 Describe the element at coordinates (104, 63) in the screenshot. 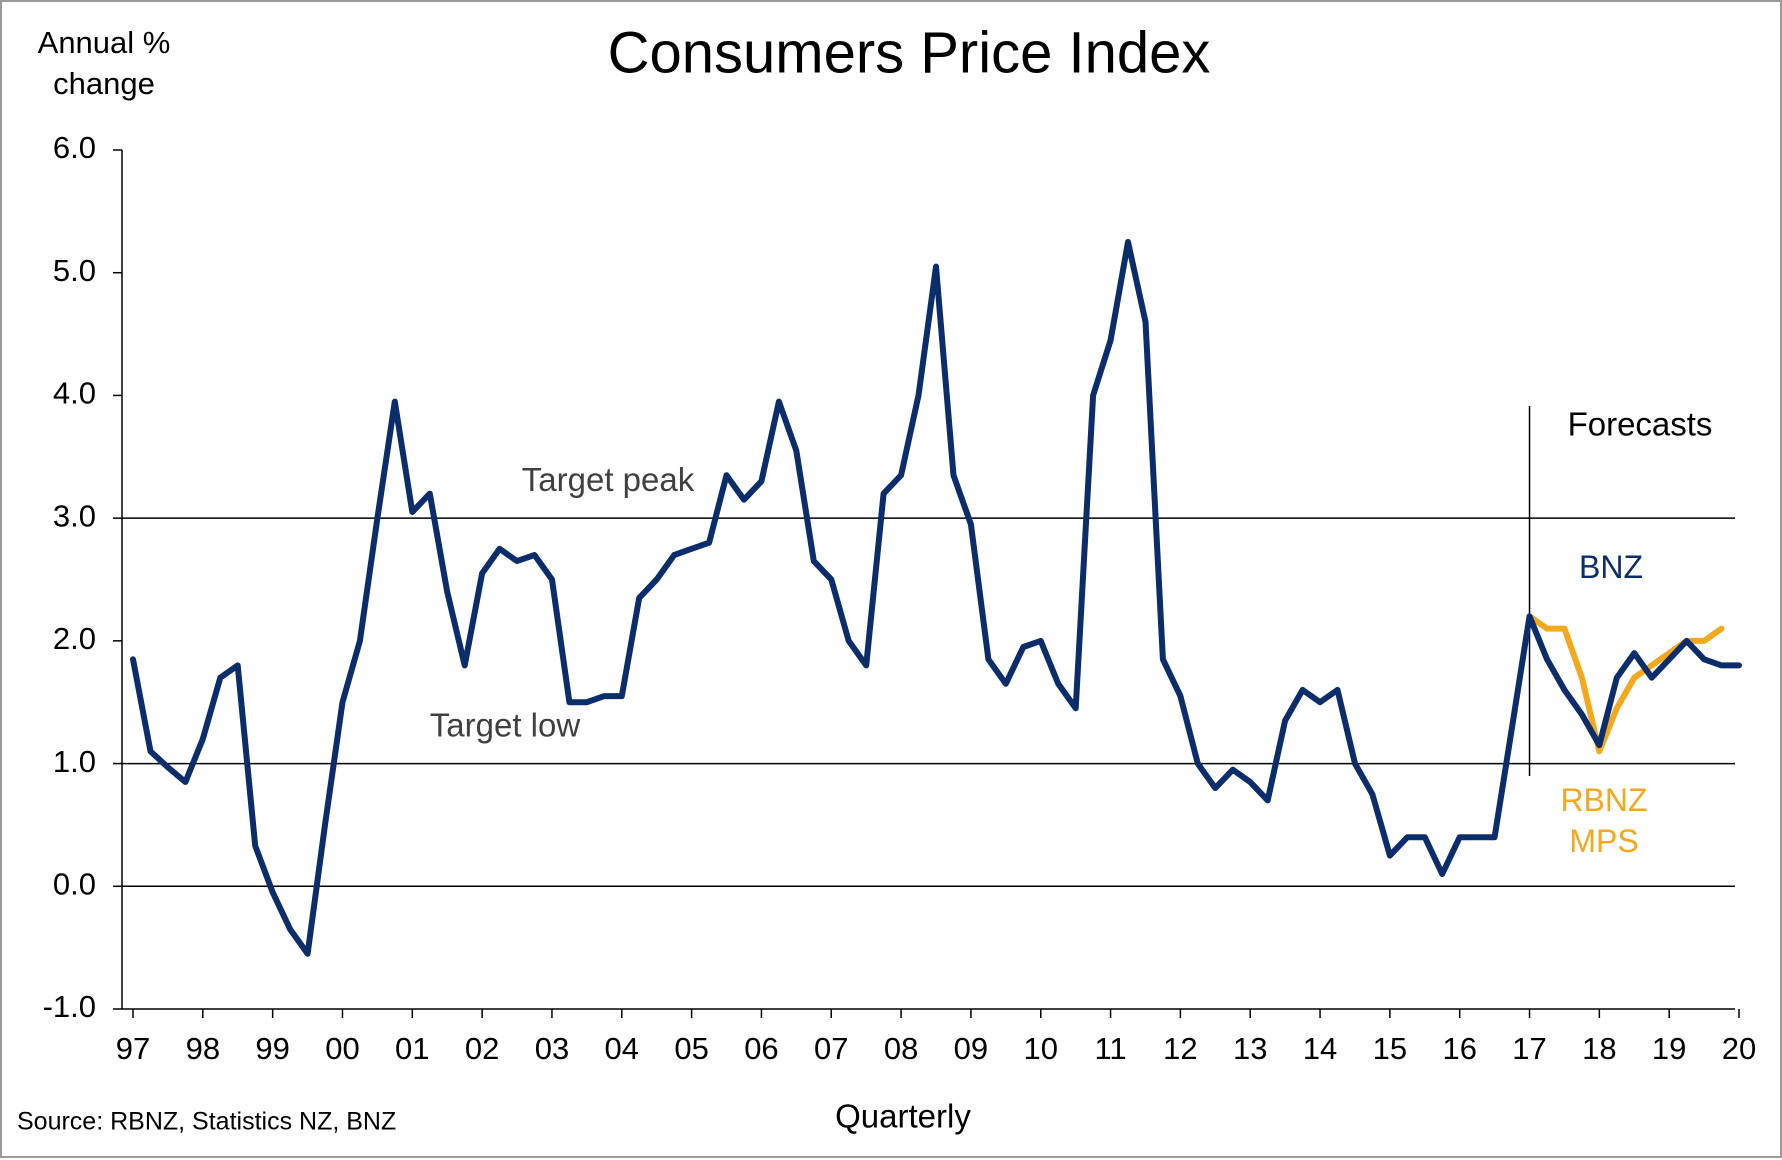

I see `y-axis-label: Annual % change` at that location.